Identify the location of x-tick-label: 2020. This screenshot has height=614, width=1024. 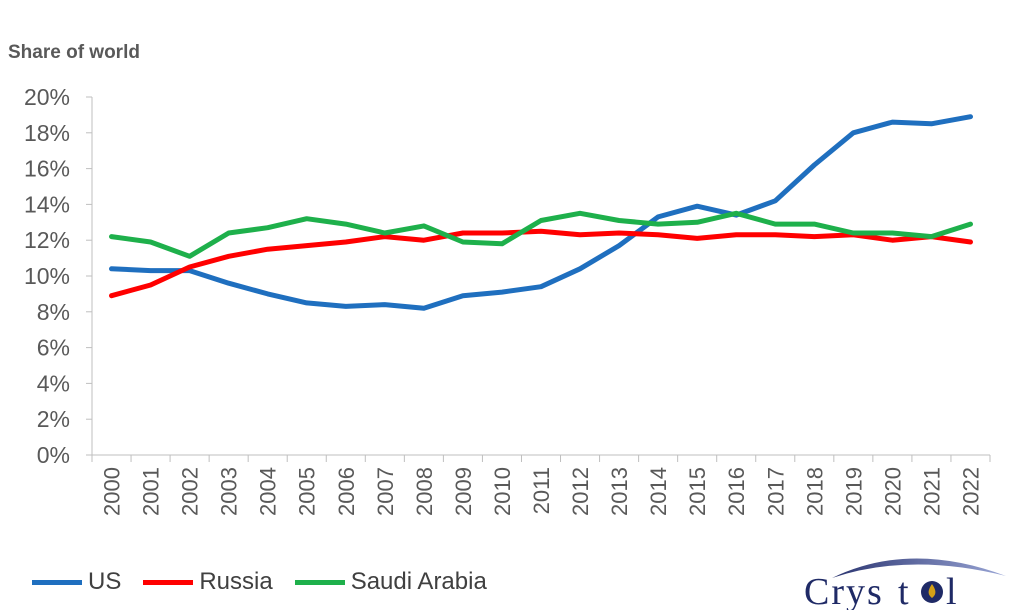
(892, 491).